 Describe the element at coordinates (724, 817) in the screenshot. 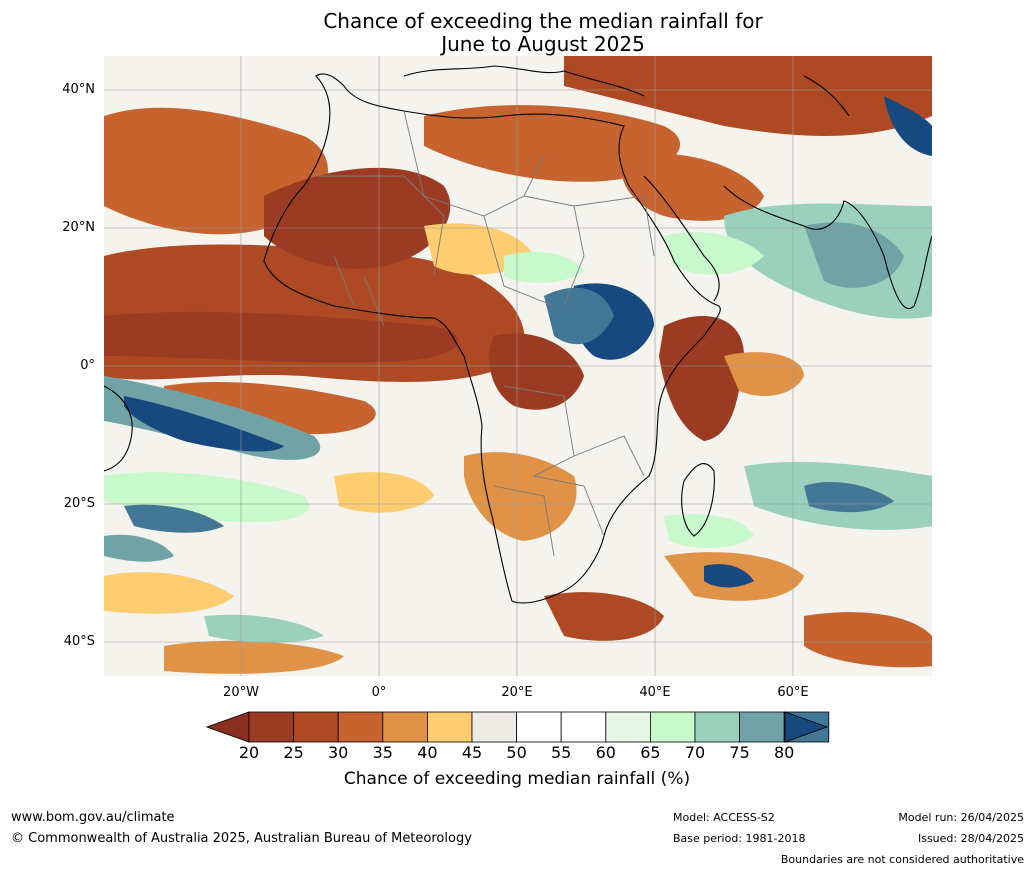

I see `model-name: Model: ACCESS-S2` at that location.